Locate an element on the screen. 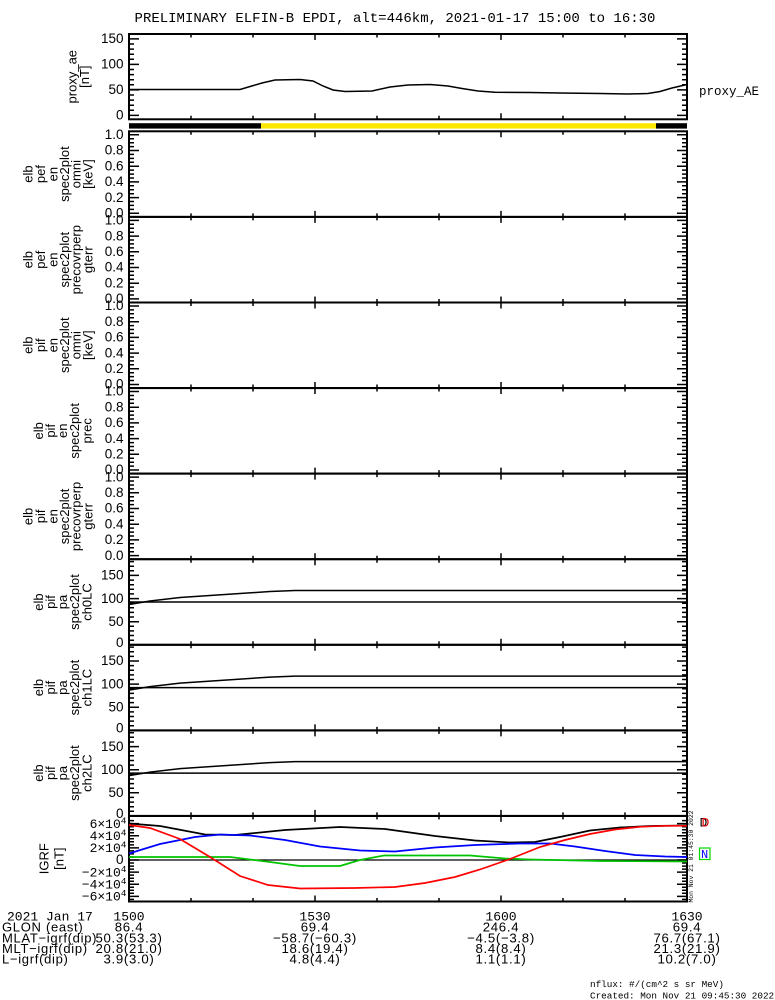 Image resolution: width=775 pixels, height=1000 pixels. svg-text: proxy_ae is located at coordinates (72, 76).